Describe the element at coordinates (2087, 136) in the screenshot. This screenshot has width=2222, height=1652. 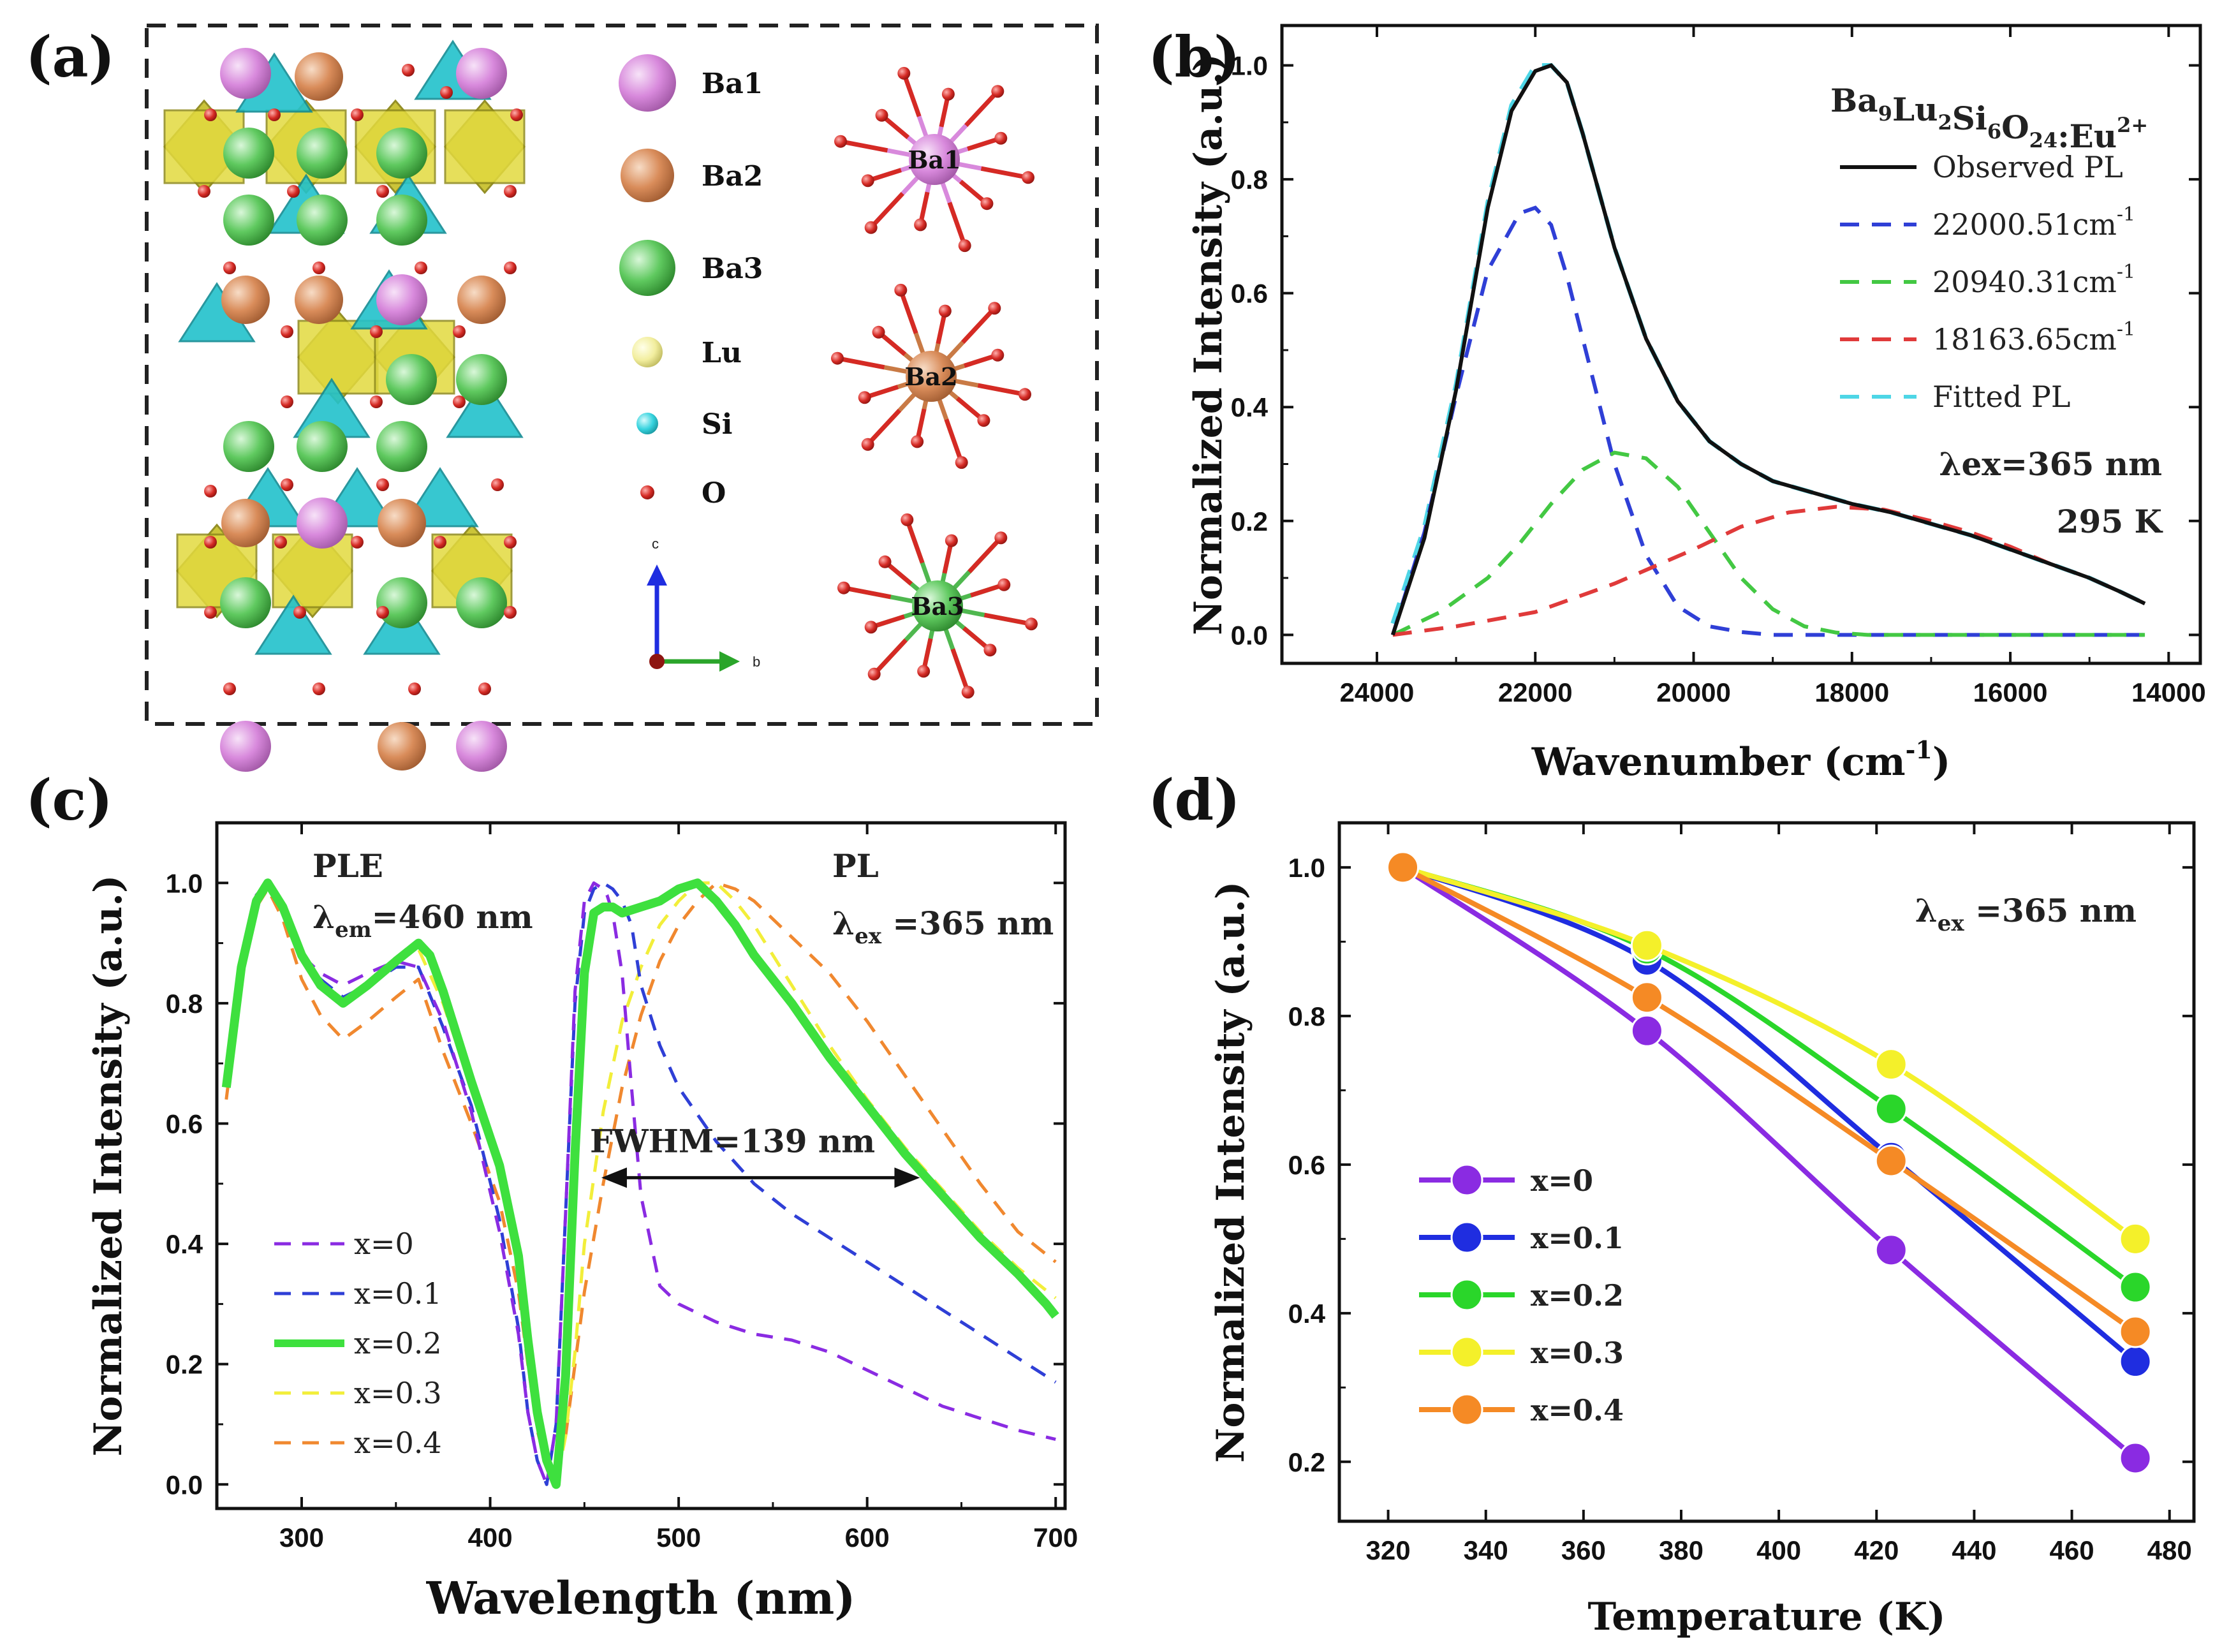
I see `formula-dopant: :Eu` at that location.